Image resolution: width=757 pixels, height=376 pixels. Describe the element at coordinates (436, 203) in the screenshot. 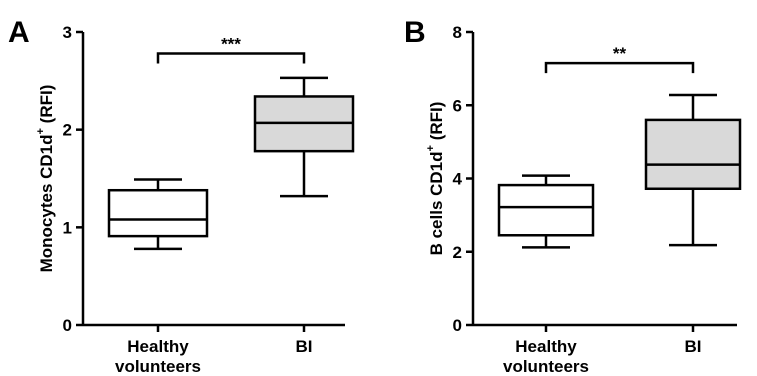

I see `y-axis-title-main: B cells CD1d` at that location.